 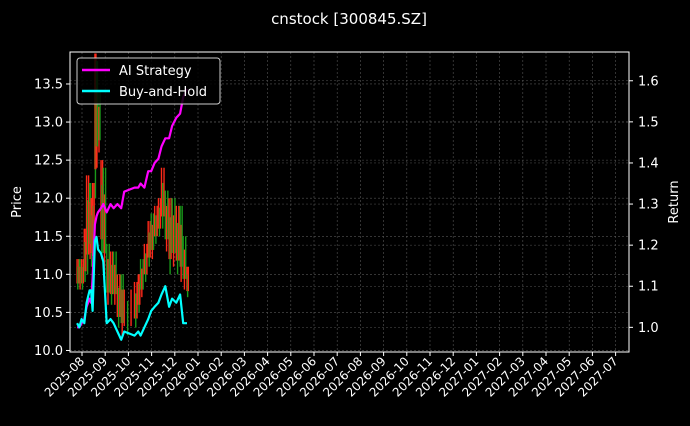 I want to click on right-y-axis: 1.0 1.1 1.2 1.3 1.4 1.5 1.6, so click(x=644, y=205).